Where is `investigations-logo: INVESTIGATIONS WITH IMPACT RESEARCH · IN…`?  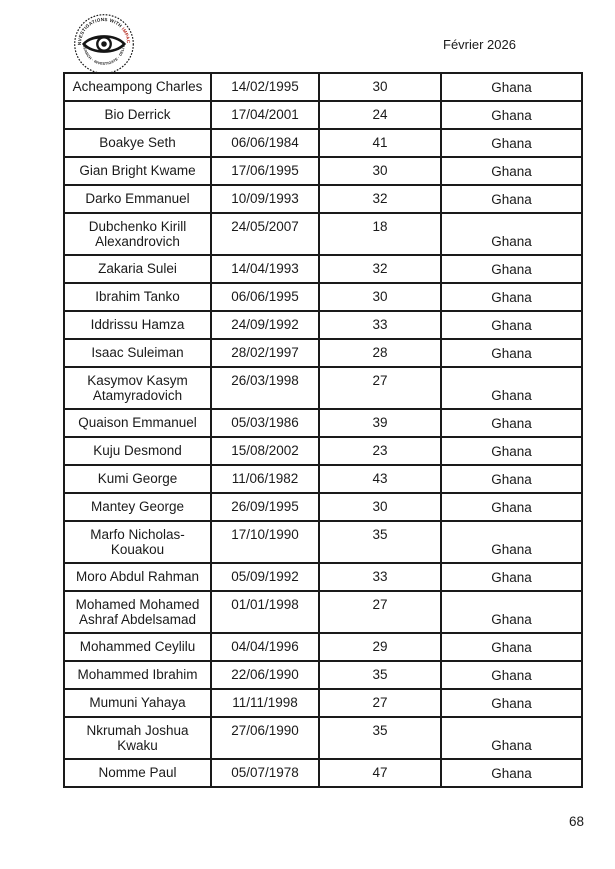 investigations-logo: INVESTIGATIONS WITH IMPACT RESEARCH · IN… is located at coordinates (104, 44).